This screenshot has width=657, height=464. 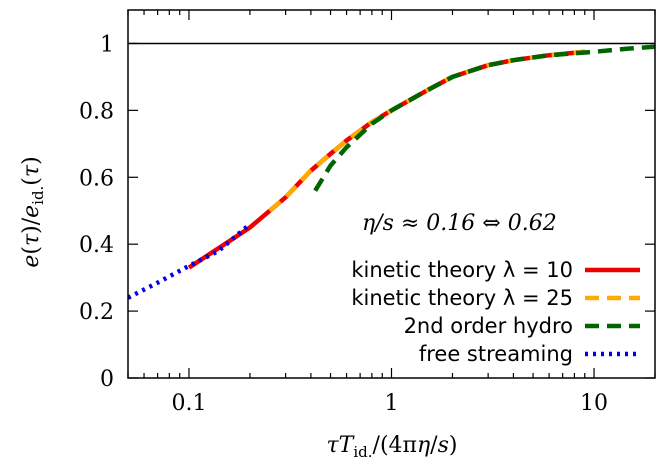 What do you see at coordinates (107, 379) in the screenshot?
I see `y-tick-label: 0` at bounding box center [107, 379].